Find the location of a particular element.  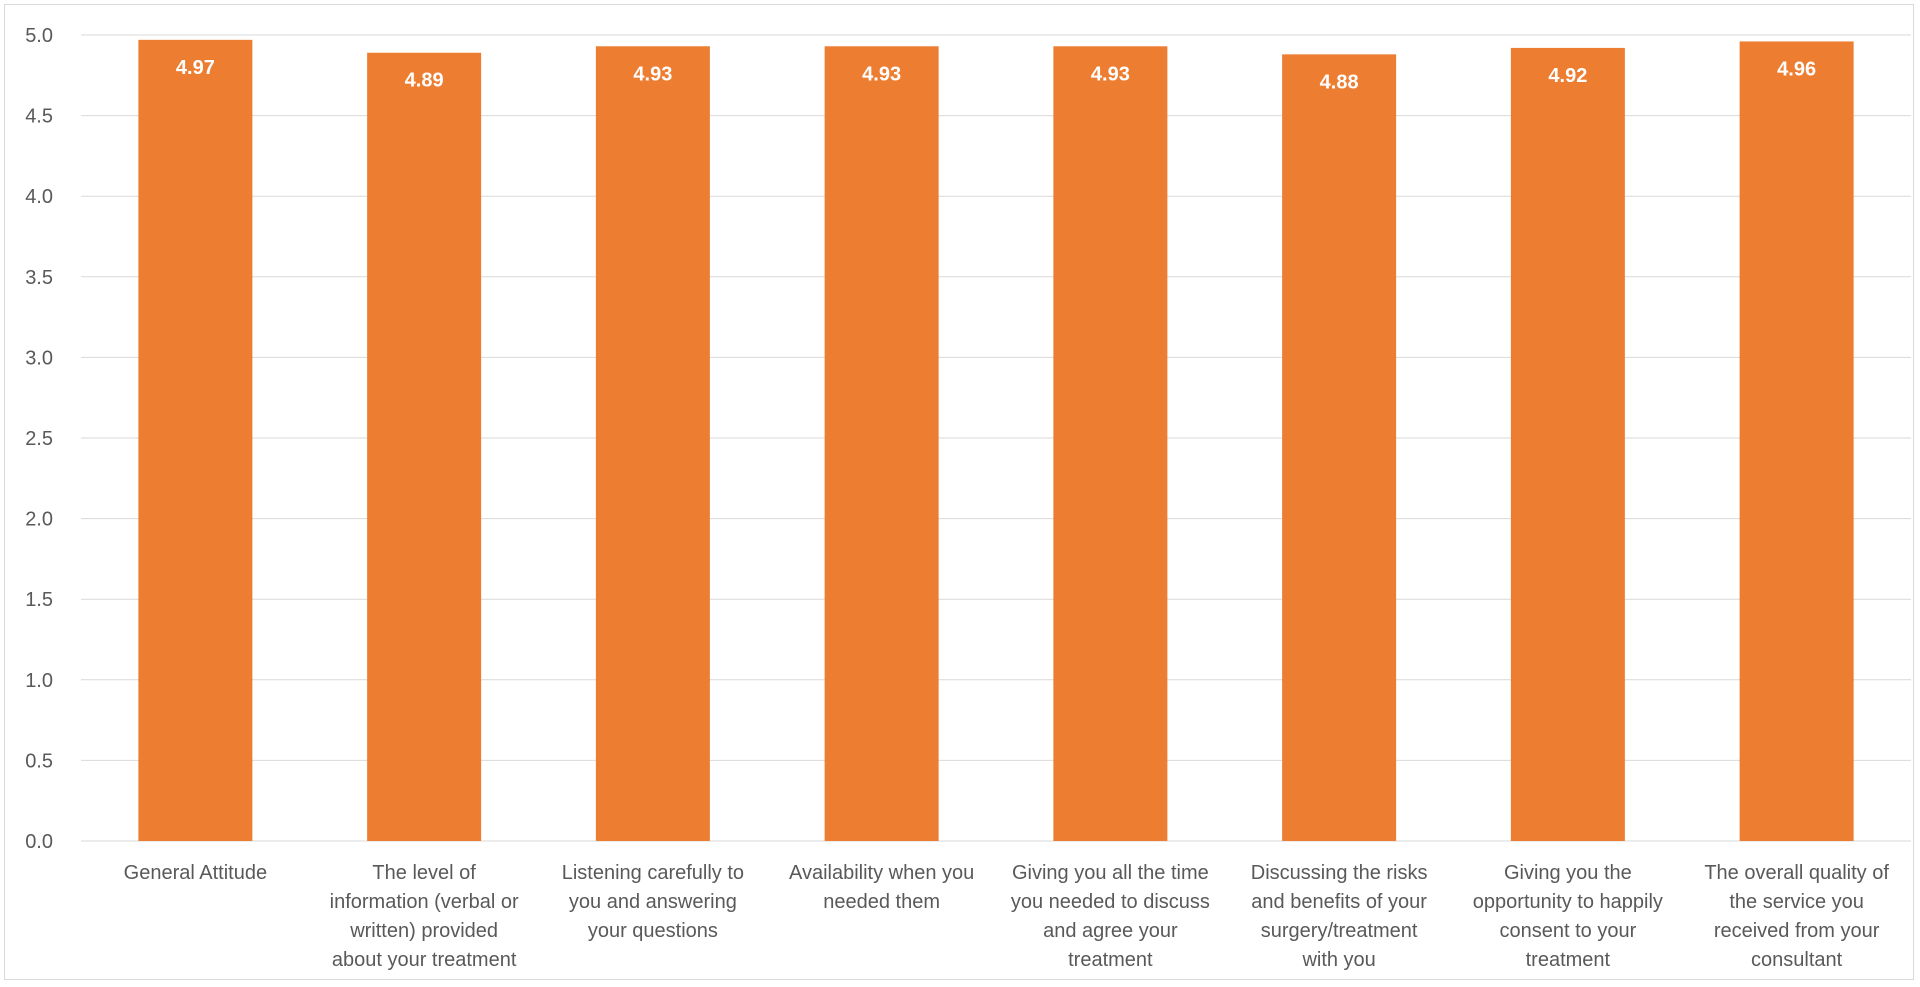

x-tick-label: General Attitude is located at coordinates (195, 873).